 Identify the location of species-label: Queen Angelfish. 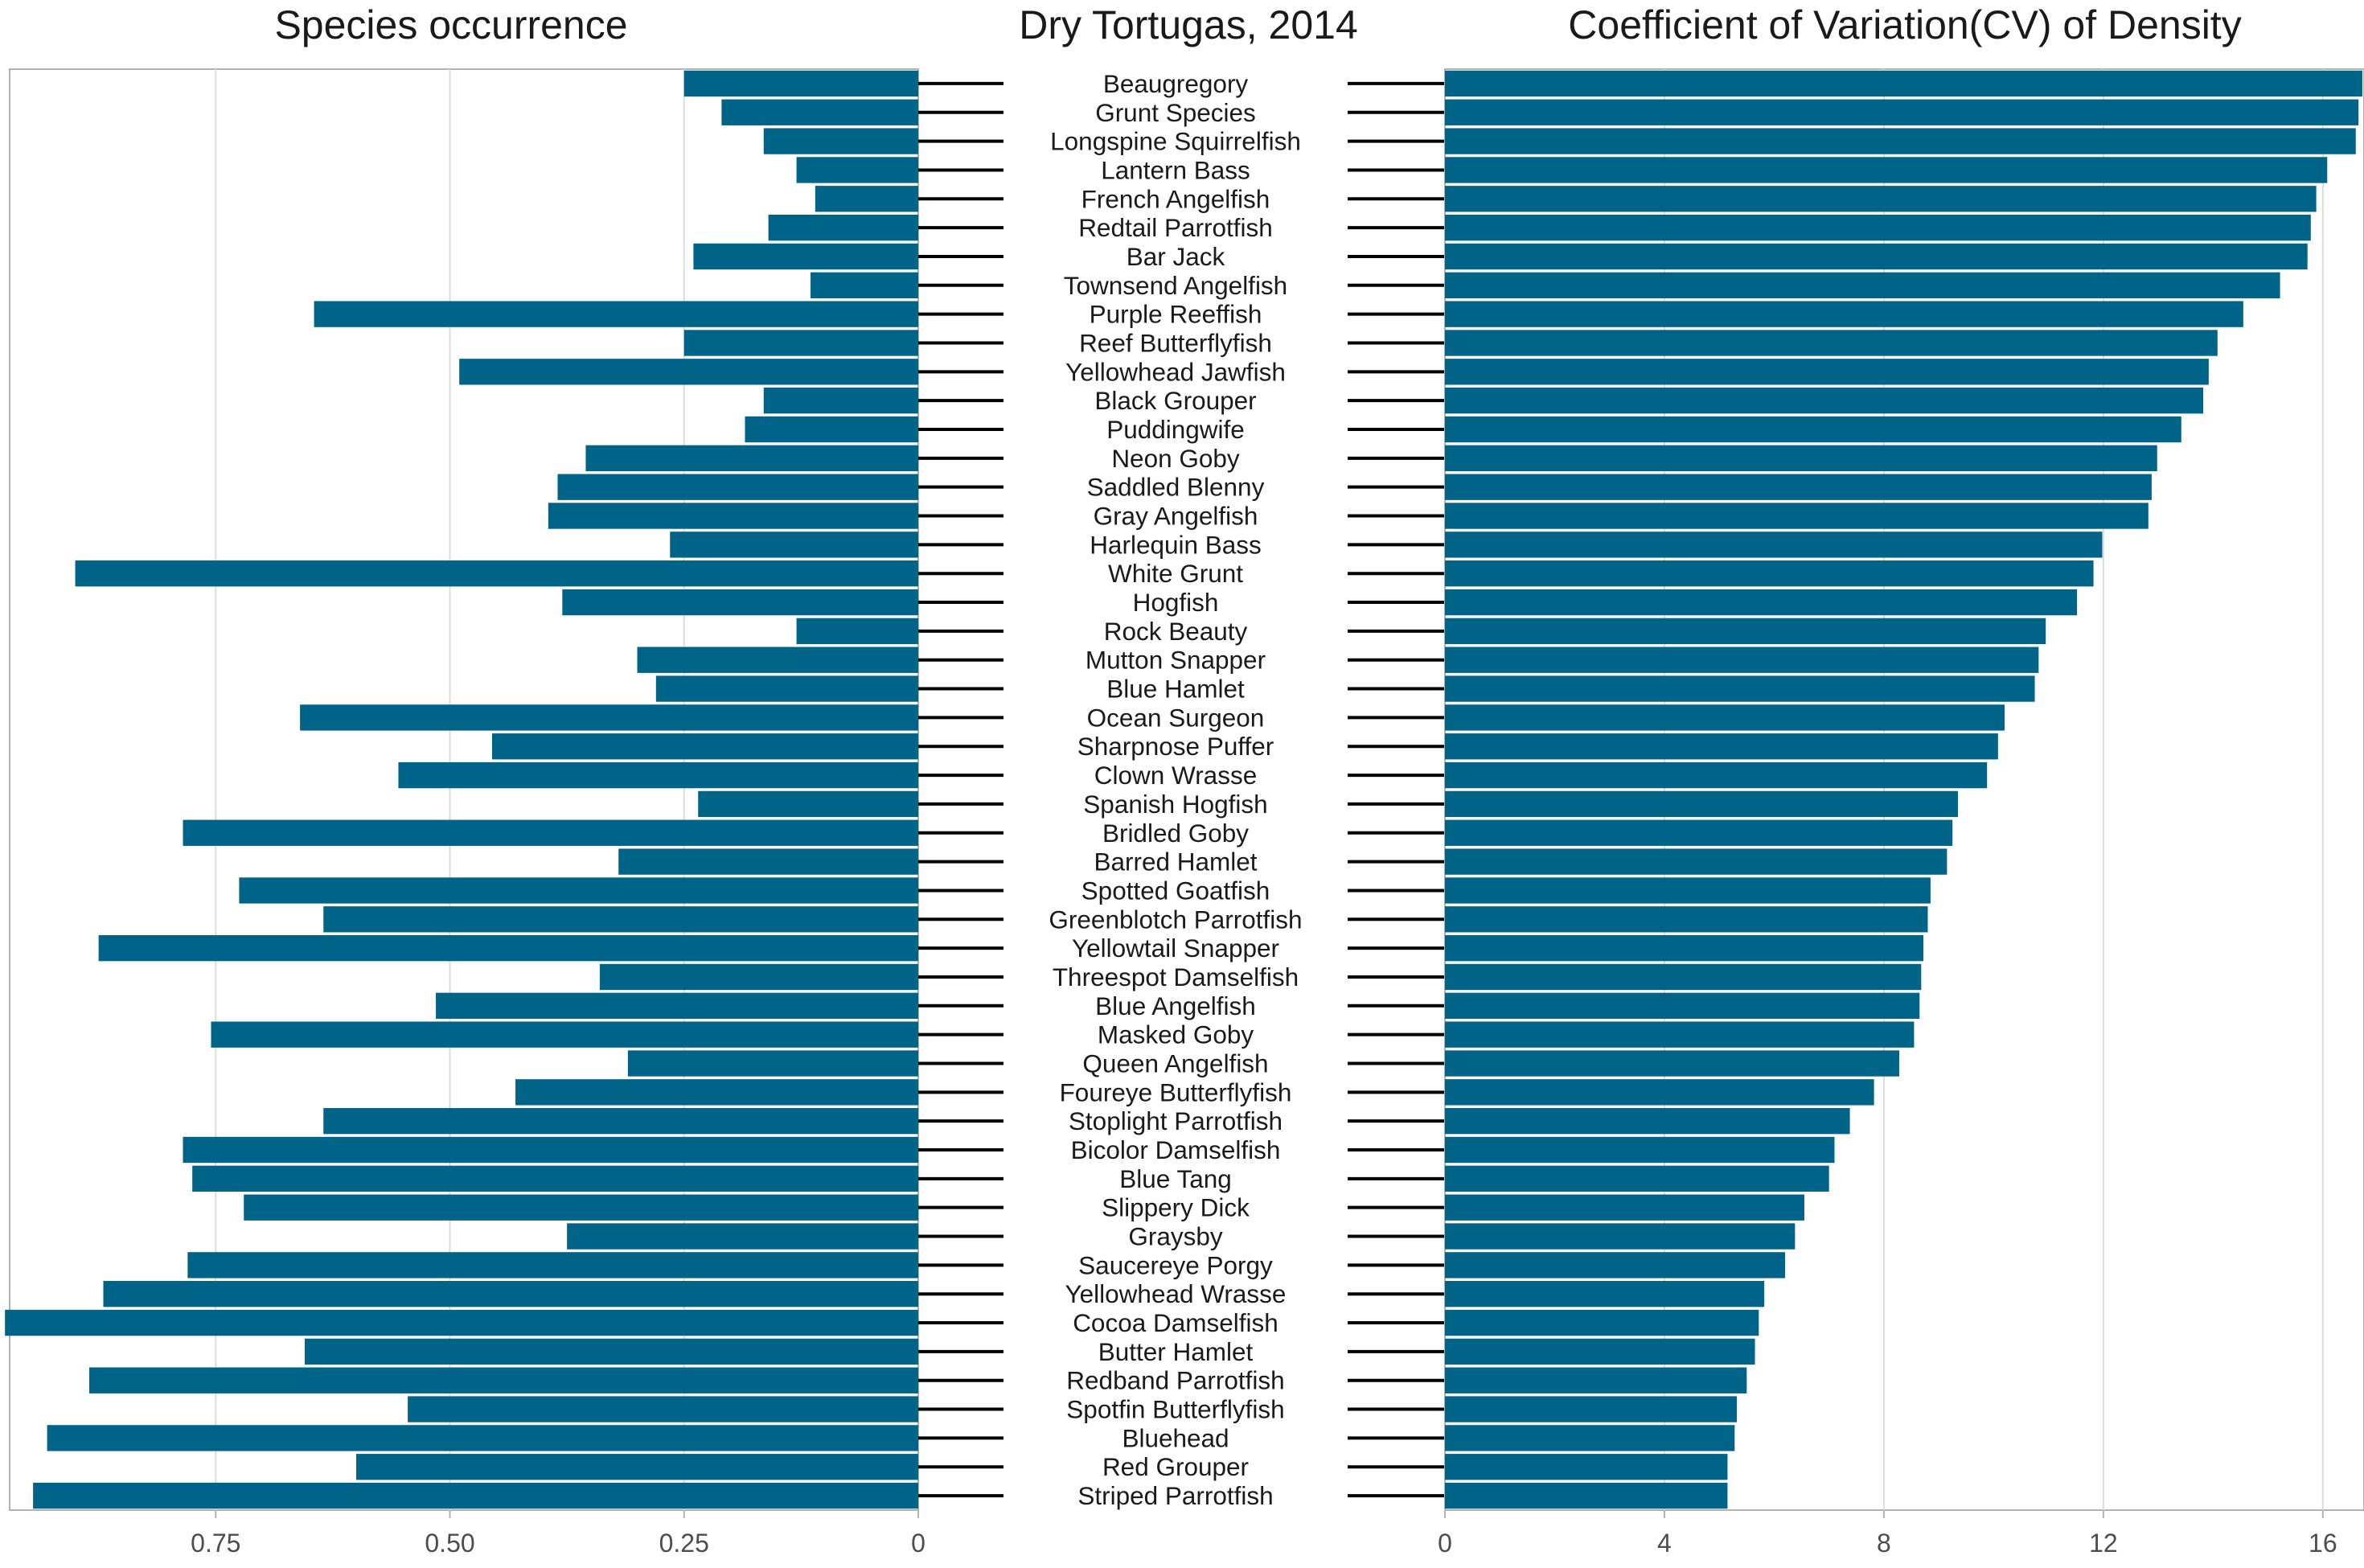
(1175, 1063).